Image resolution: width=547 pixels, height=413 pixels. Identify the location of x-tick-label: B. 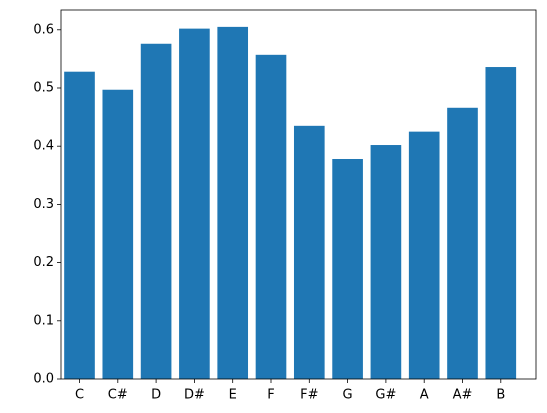
(500, 395).